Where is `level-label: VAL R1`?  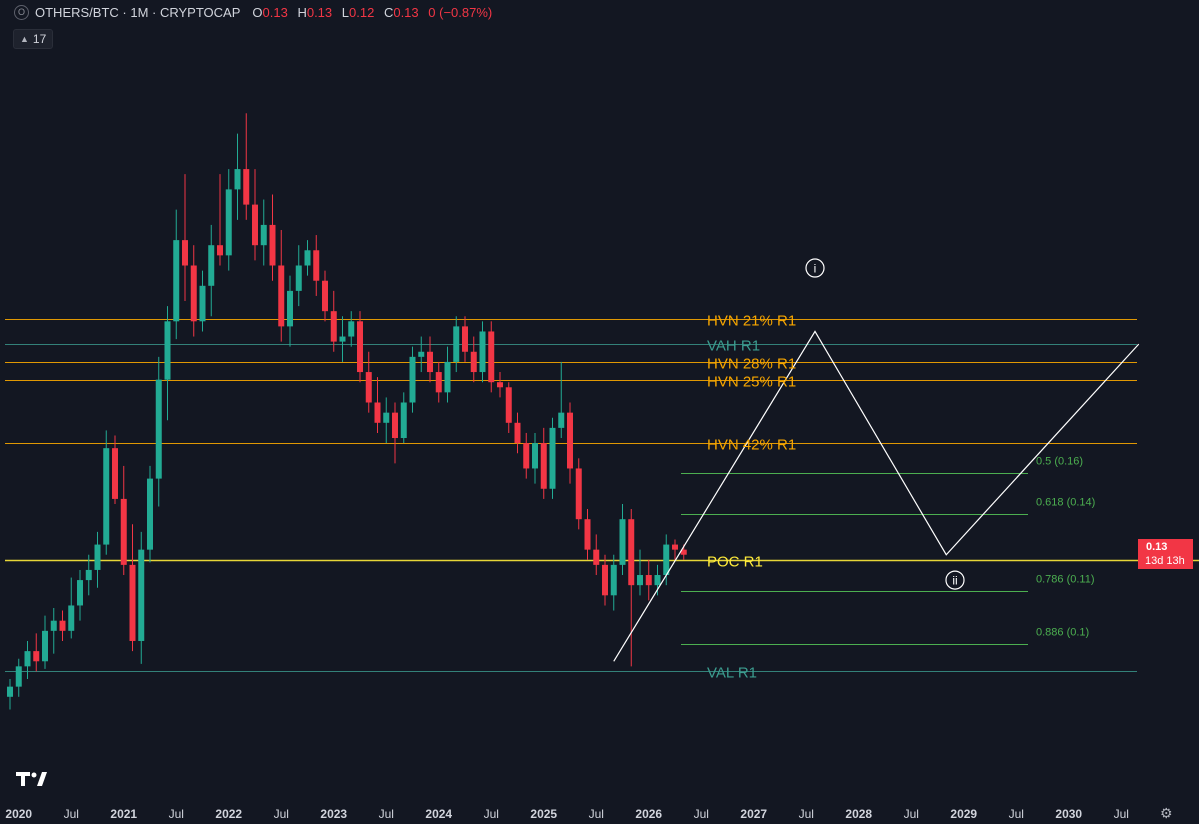
level-label: VAL R1 is located at coordinates (732, 673).